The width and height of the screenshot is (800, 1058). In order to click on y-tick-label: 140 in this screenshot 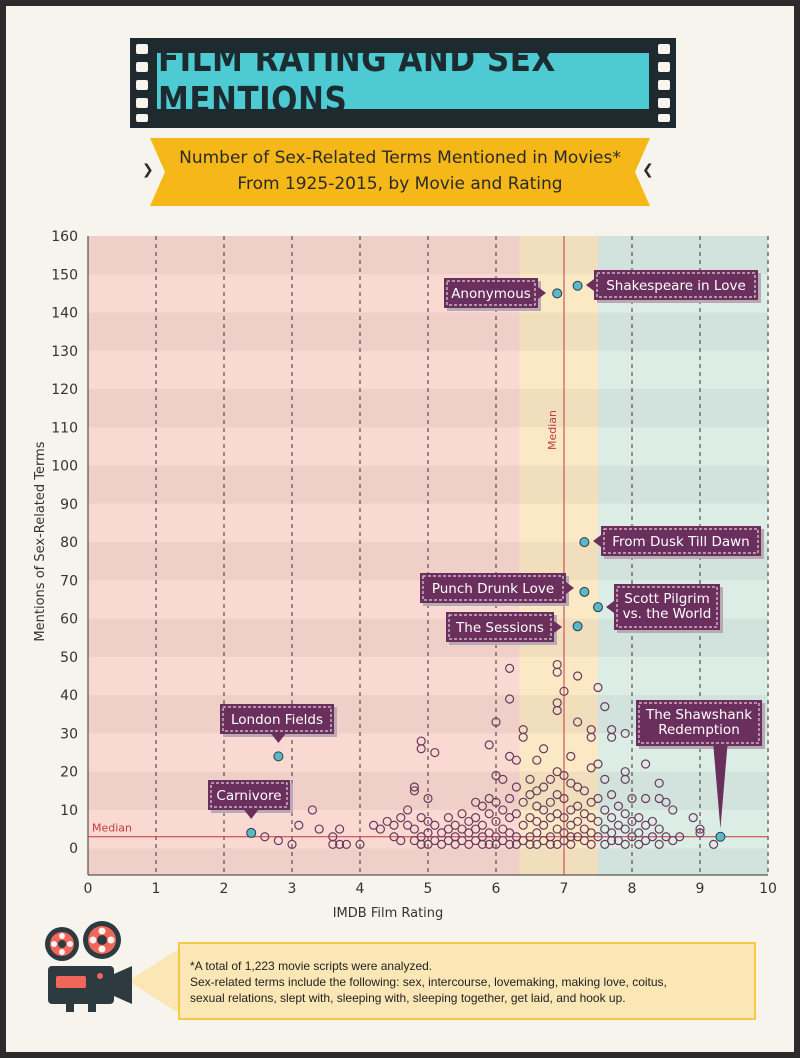, I will do `click(64, 314)`.